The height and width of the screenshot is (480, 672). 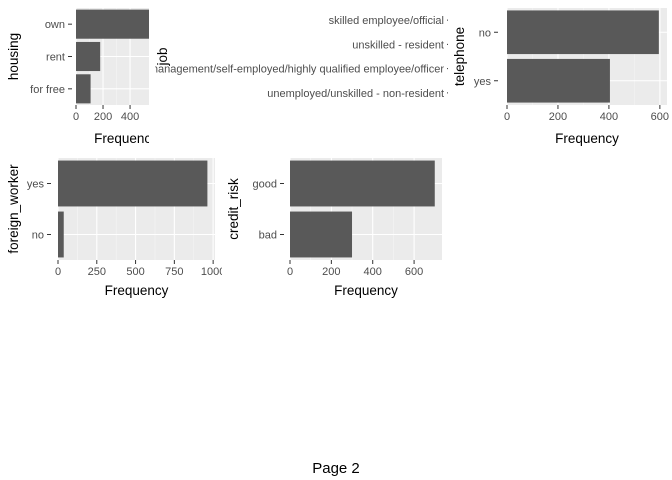 I want to click on credit-risk-y-tick-label: good, so click(x=265, y=185).